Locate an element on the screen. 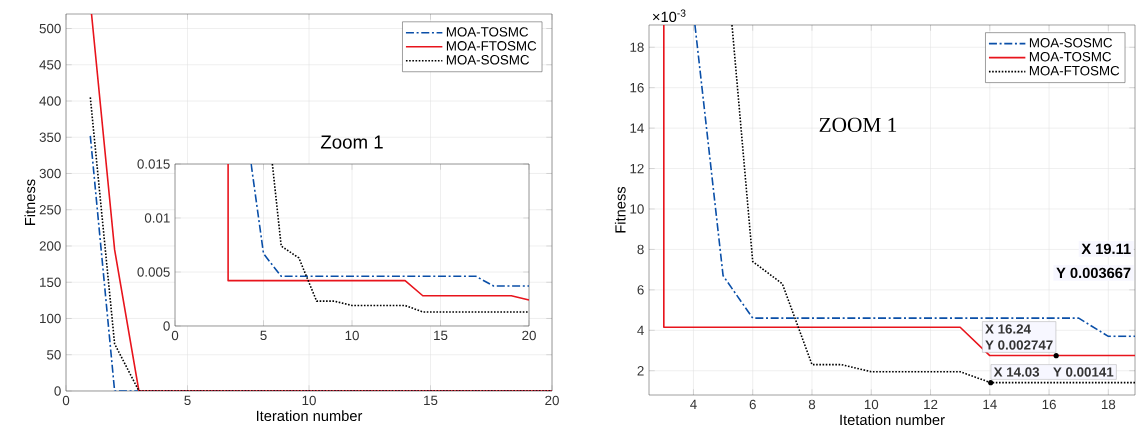 This screenshot has height=437, width=1137. y-tick-label: 450 is located at coordinates (50, 65).